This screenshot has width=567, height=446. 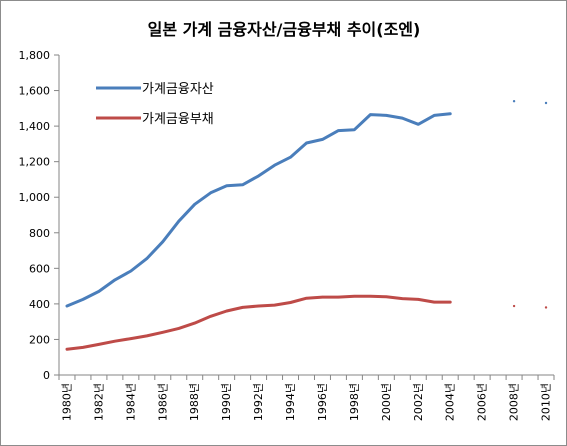 What do you see at coordinates (258, 402) in the screenshot?
I see `x-tick-label: 1992년` at bounding box center [258, 402].